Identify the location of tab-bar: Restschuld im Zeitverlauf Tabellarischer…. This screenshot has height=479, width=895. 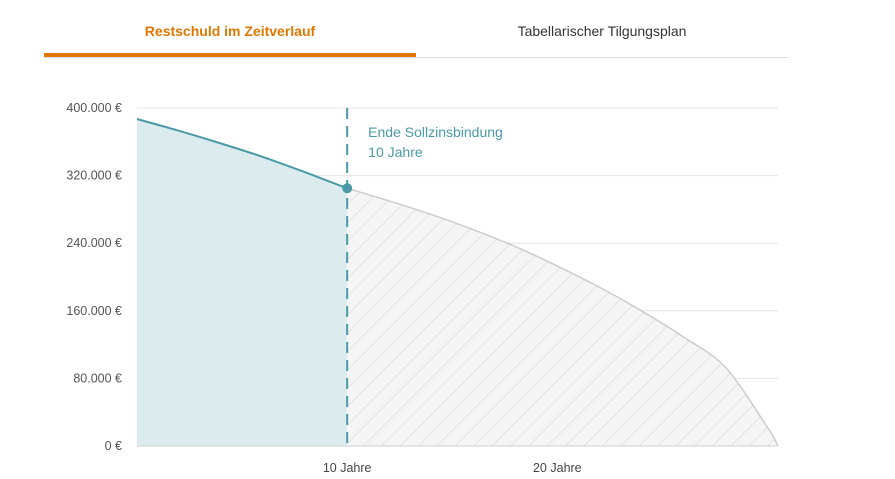
(416, 29).